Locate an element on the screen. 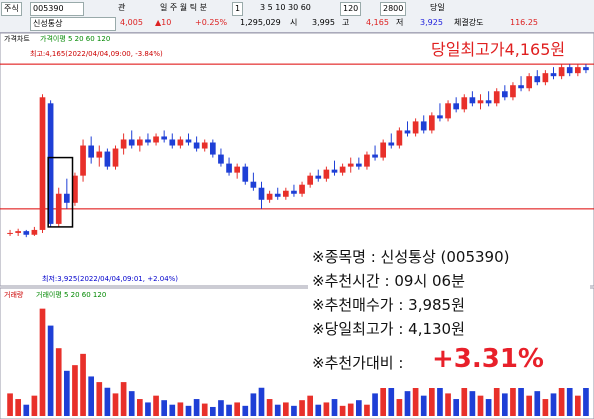 The width and height of the screenshot is (594, 419). today: 당일 is located at coordinates (437, 7).